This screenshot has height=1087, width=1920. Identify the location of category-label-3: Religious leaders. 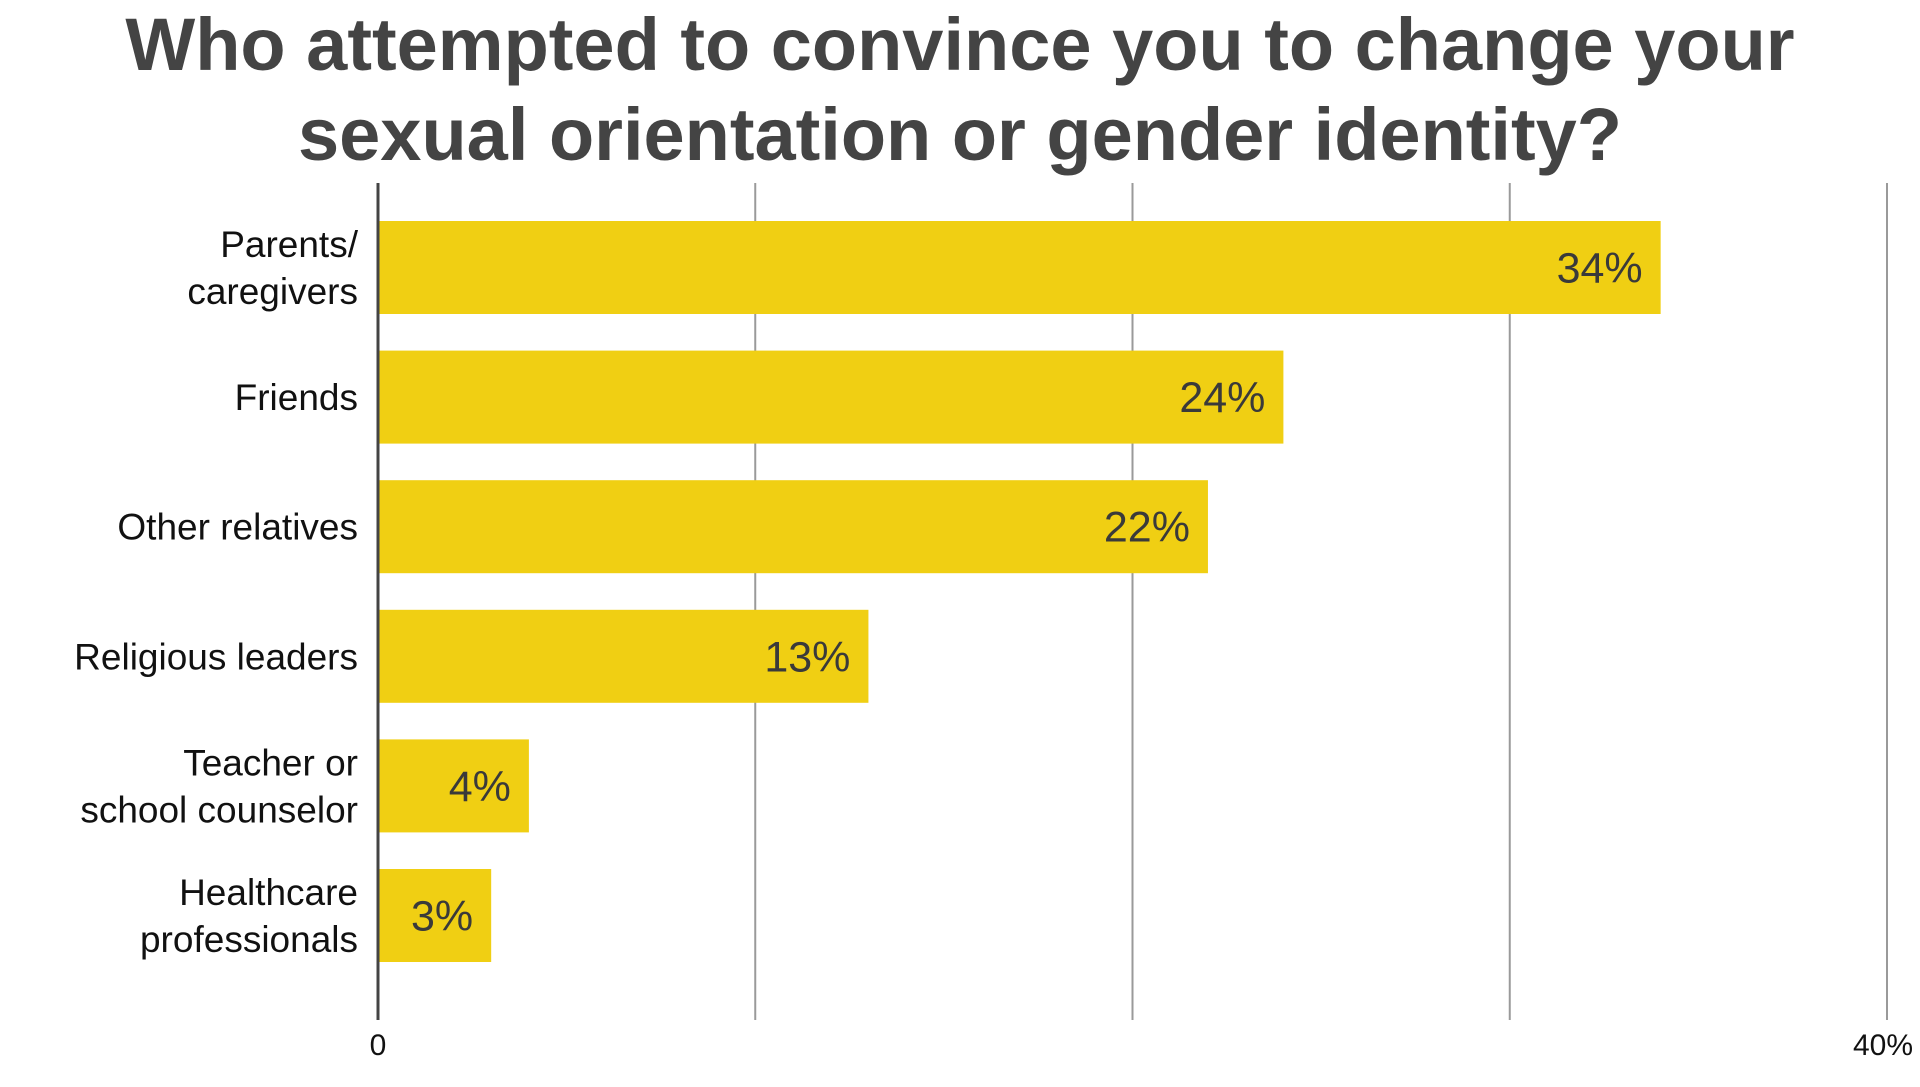
(216, 656).